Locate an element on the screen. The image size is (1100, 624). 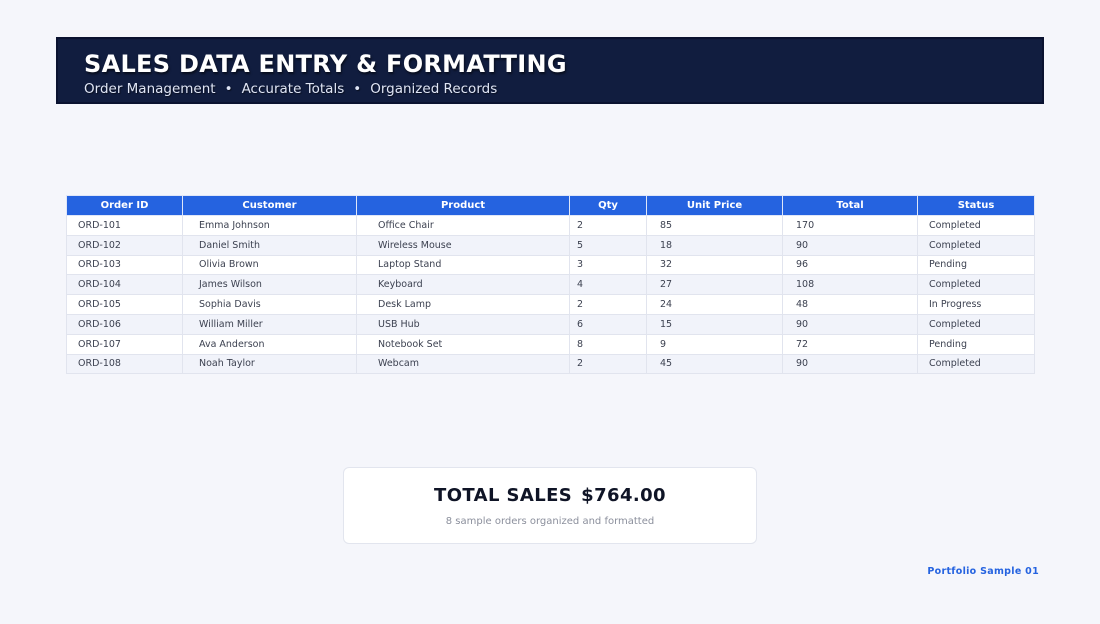
unit-price-cell: 45 is located at coordinates (714, 364).